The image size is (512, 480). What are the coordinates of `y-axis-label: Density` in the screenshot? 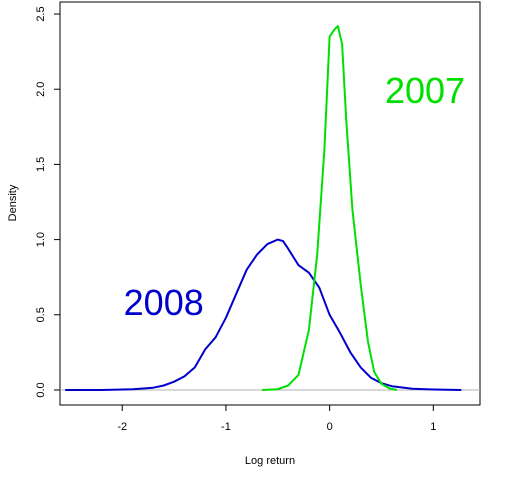 It's located at (13, 202).